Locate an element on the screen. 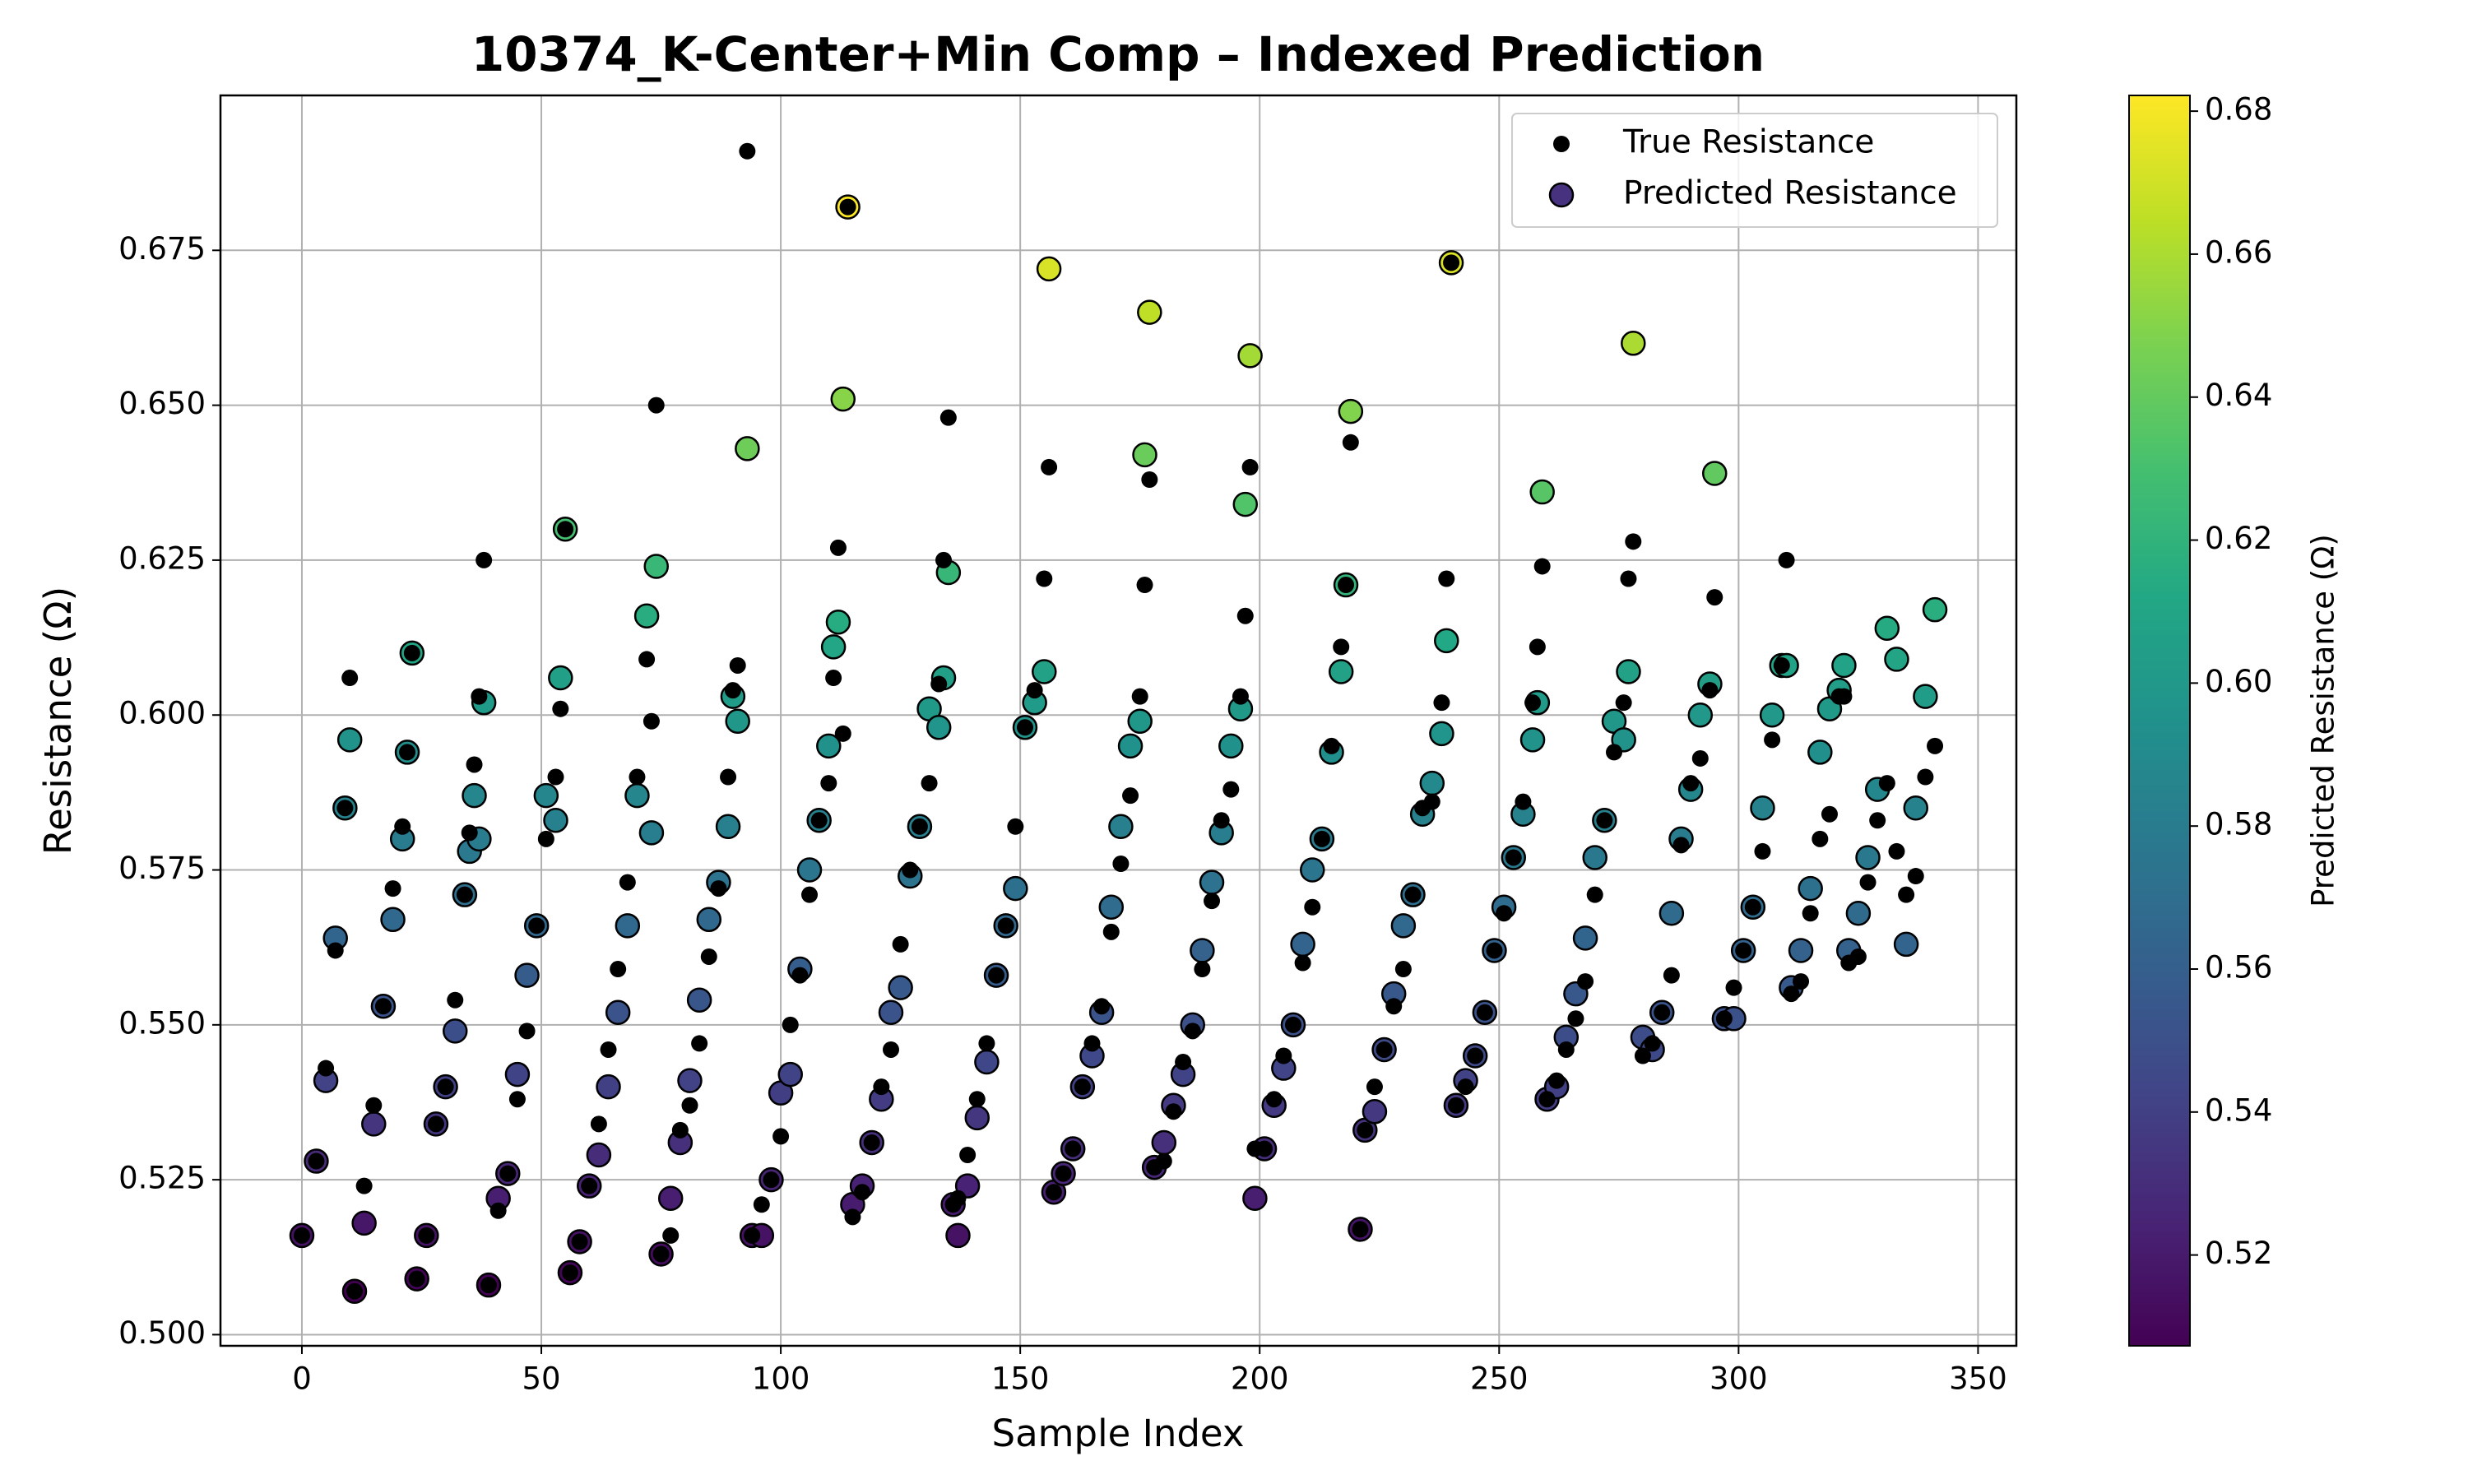 The width and height of the screenshot is (2468, 1484). colorbar-tick-label: 0.66 is located at coordinates (2238, 252).